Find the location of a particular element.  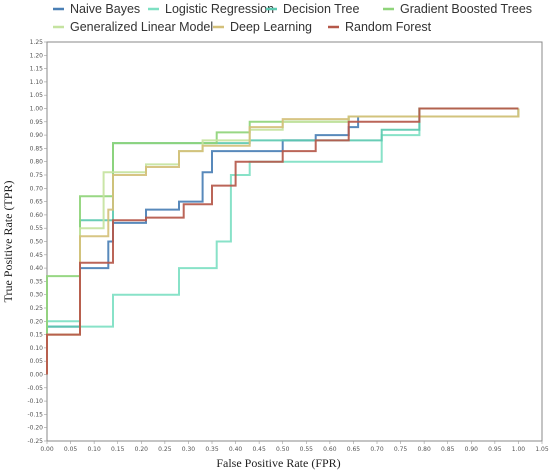

x-tick-label: 0.35 is located at coordinates (212, 449).